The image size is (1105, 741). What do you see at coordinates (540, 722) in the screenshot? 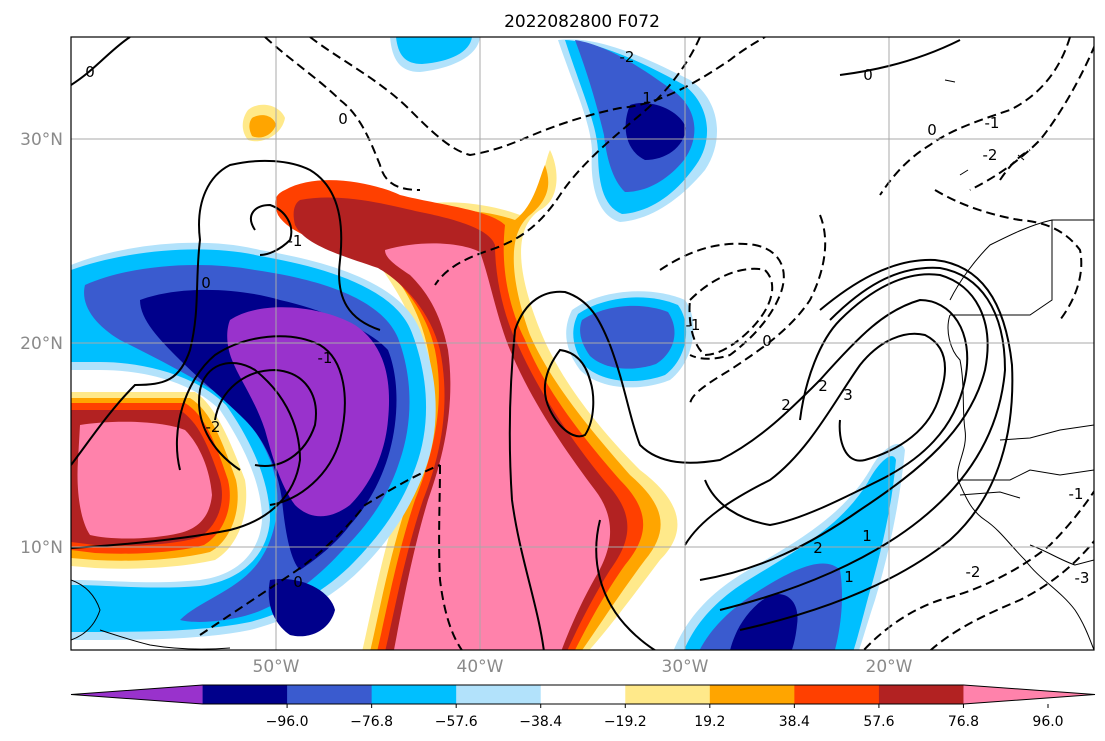
I see `colorbar-tick-label: −38.4` at bounding box center [540, 722].